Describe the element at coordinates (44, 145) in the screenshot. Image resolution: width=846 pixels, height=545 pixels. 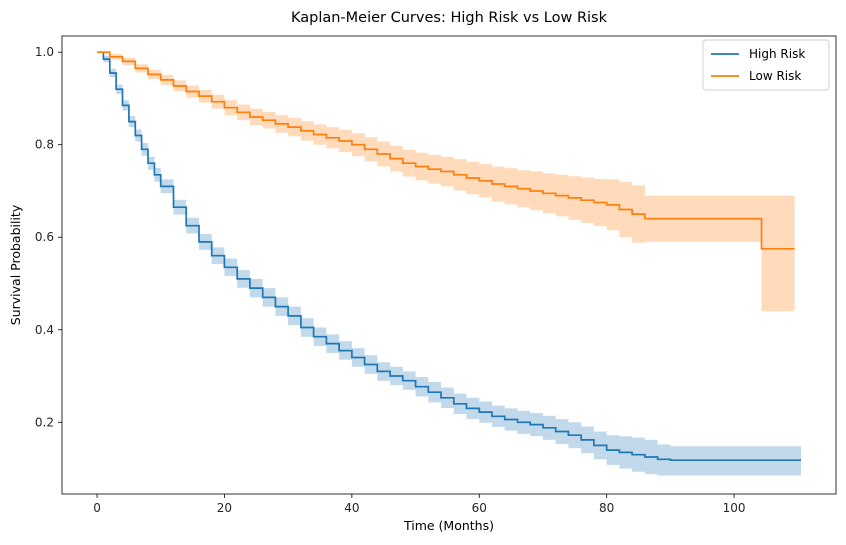
I see `y-tick-label: 0.8` at that location.